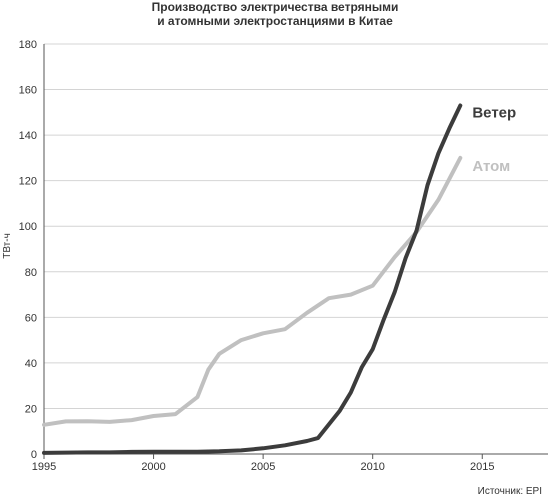 The height and width of the screenshot is (499, 550). What do you see at coordinates (28, 227) in the screenshot?
I see `y-tick-label: 100` at bounding box center [28, 227].